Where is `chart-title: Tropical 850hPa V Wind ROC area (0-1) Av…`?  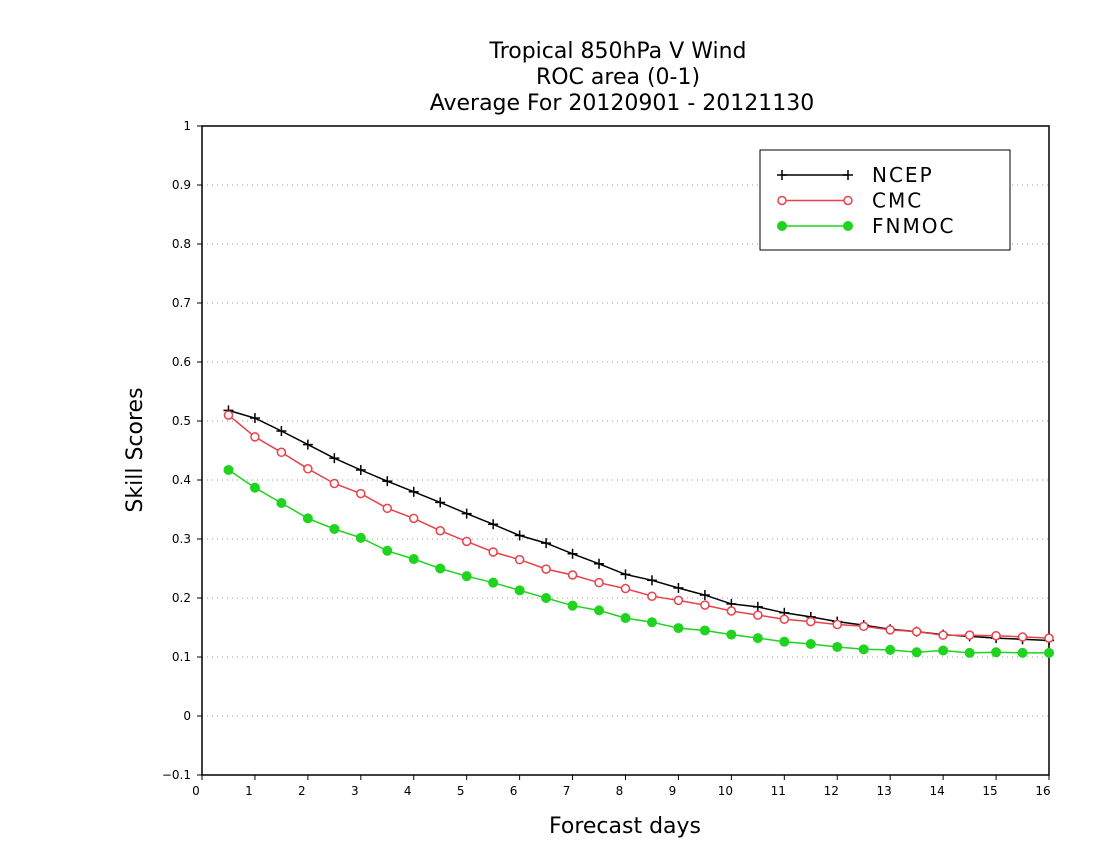
chart-title: Tropical 850hPa V Wind ROC area (0-1) Av… is located at coordinates (622, 77).